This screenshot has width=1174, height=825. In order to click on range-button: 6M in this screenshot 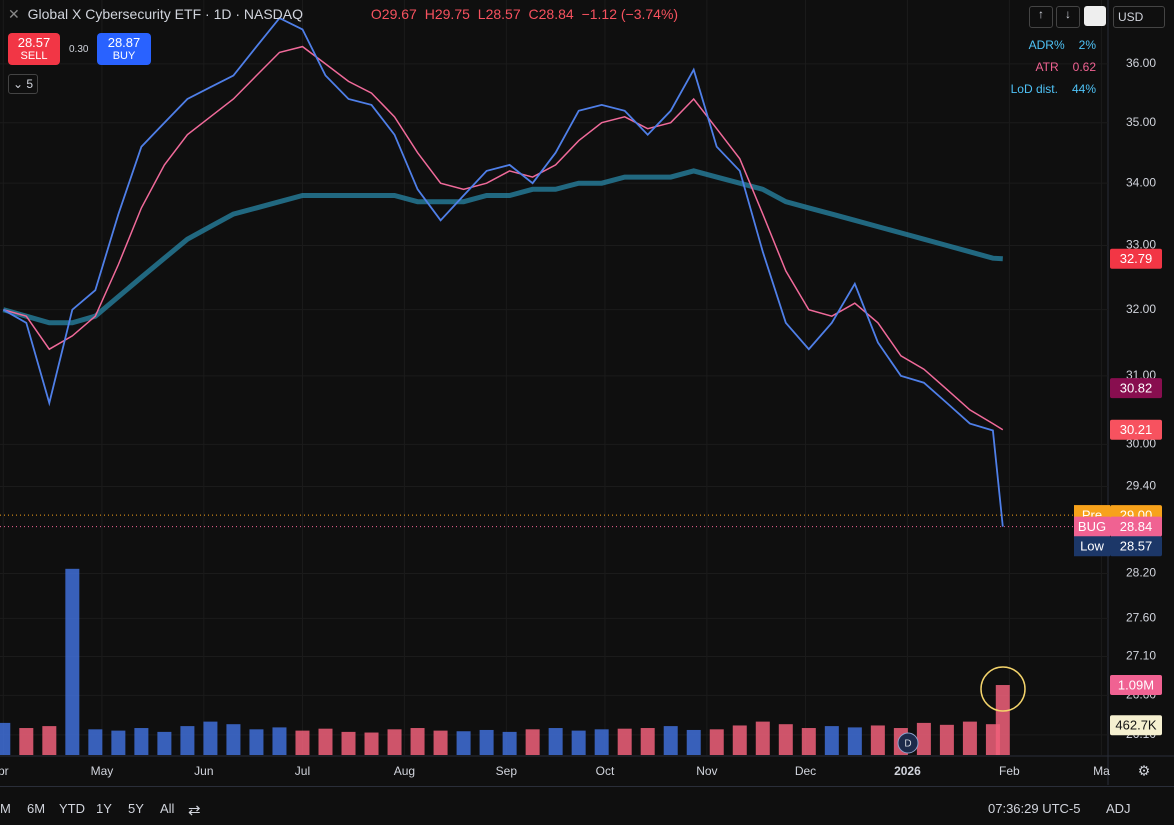, I will do `click(36, 808)`.